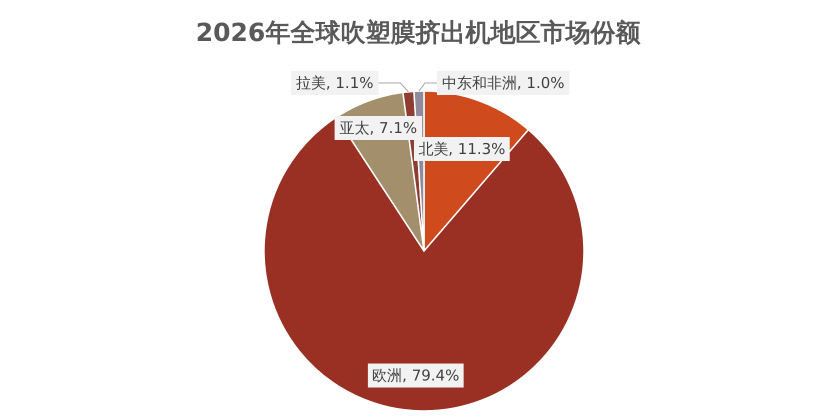  Describe the element at coordinates (416, 375) in the screenshot. I see `slice-label: 欧洲, 79.4%` at that location.